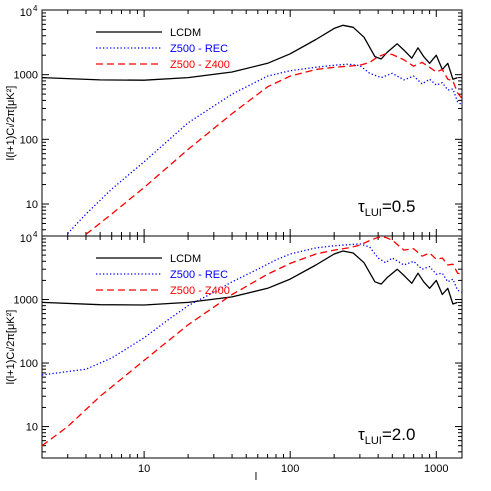  What do you see at coordinates (256, 477) in the screenshot?
I see `x-axis-label: l` at bounding box center [256, 477].